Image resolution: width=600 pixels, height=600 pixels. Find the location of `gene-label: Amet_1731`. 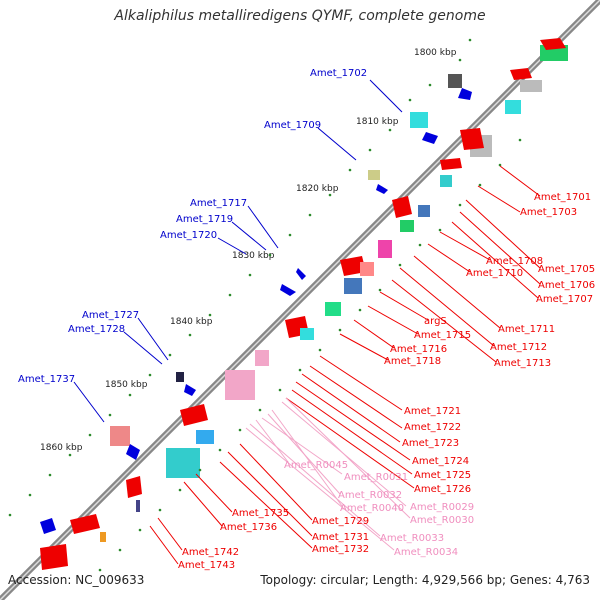

gene-label: Amet_1731 is located at coordinates (340, 537).